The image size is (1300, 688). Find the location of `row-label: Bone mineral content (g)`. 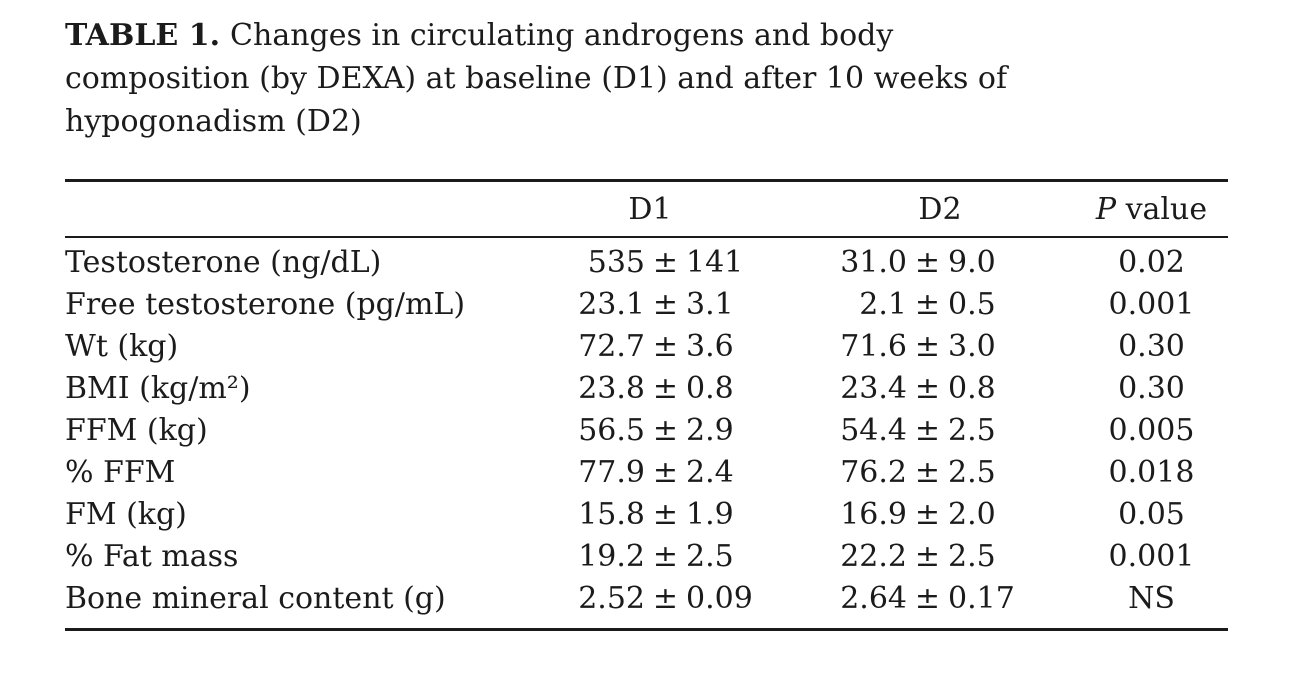

row-label: Bone mineral content (g) is located at coordinates (255, 598).